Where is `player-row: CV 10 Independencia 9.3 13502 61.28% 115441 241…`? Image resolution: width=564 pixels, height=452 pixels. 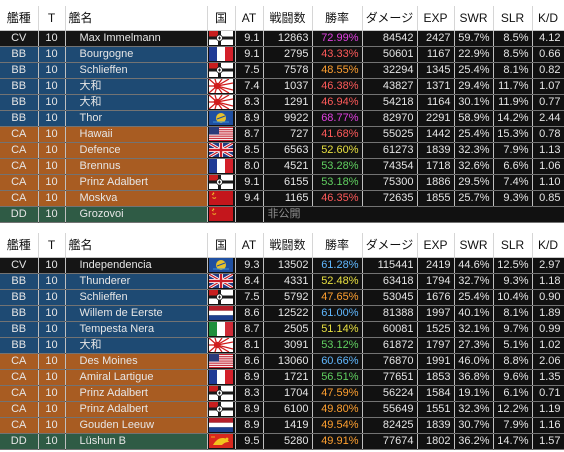 player-row: CV 10 Independencia 9.3 13502 61.28% 115441 241… is located at coordinates (282, 265).